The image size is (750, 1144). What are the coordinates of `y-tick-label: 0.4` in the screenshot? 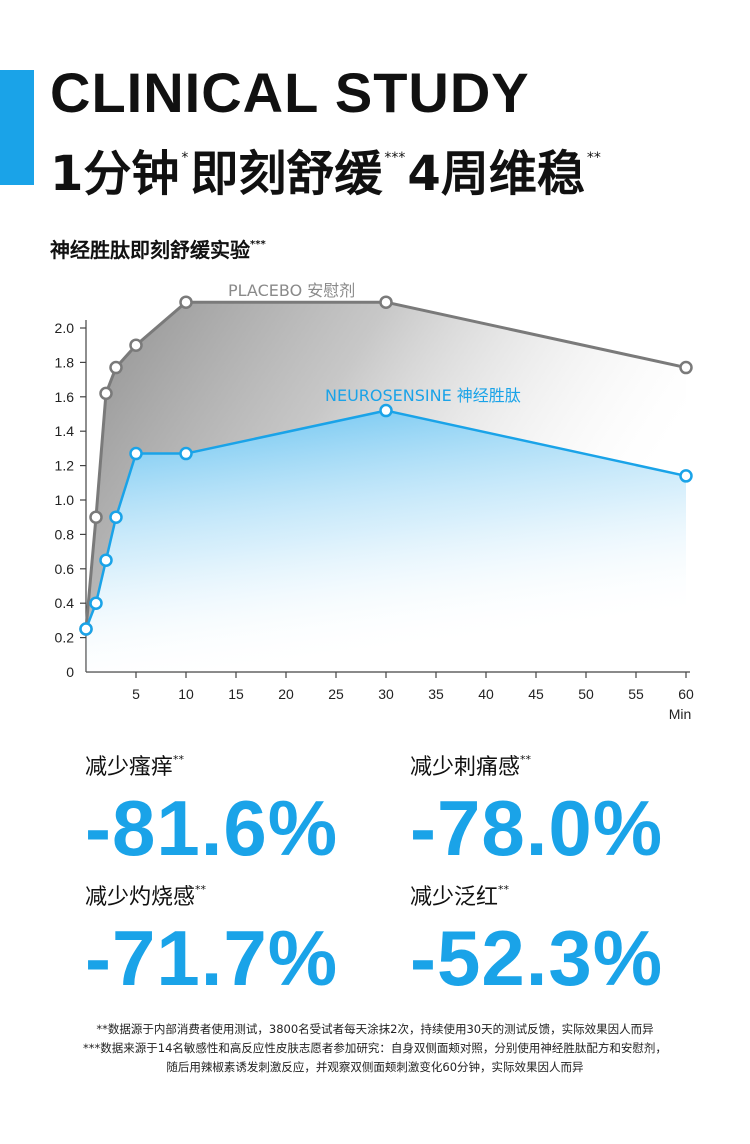 It's located at (65, 603).